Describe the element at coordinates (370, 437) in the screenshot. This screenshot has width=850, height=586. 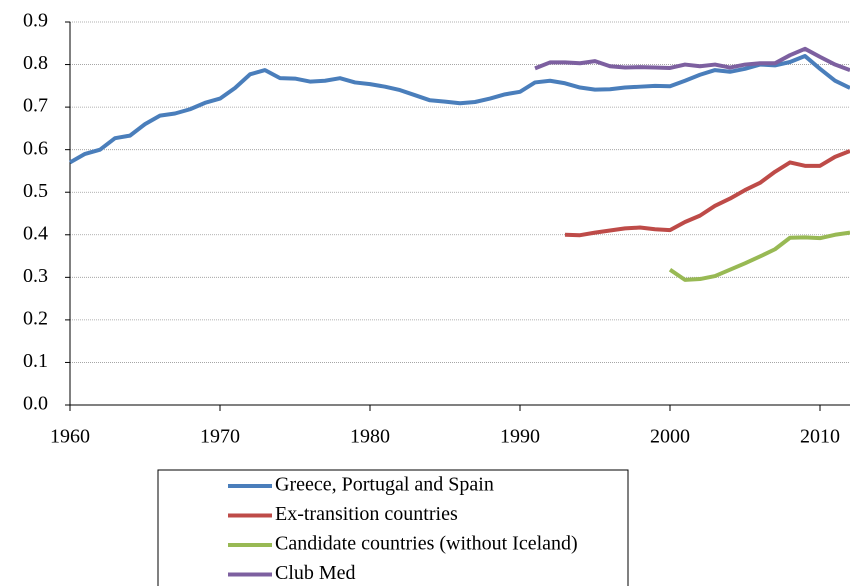
I see `x-tick-label: 1980` at that location.